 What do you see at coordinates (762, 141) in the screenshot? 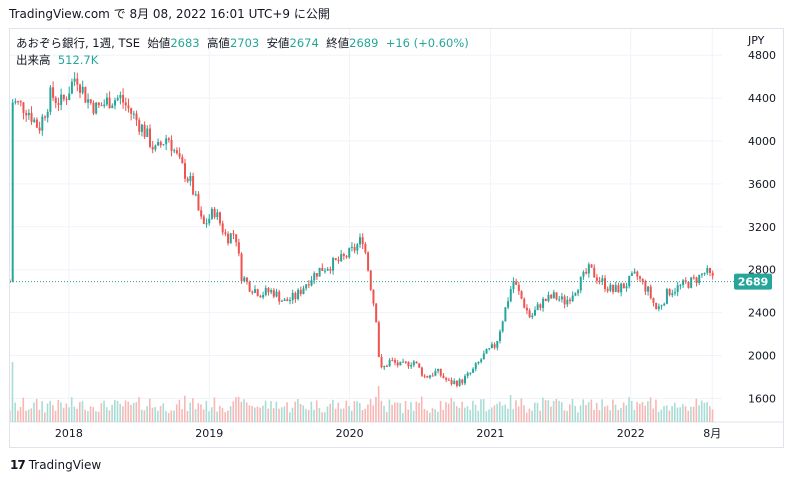
I see `y-tick-label: 4000` at bounding box center [762, 141].